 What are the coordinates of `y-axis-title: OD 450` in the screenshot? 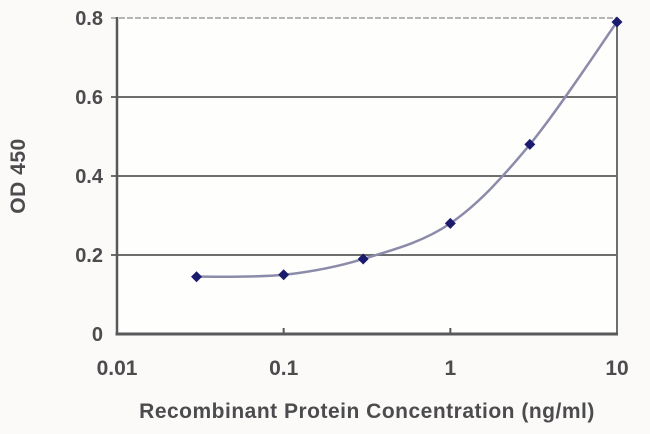 It's located at (18, 175).